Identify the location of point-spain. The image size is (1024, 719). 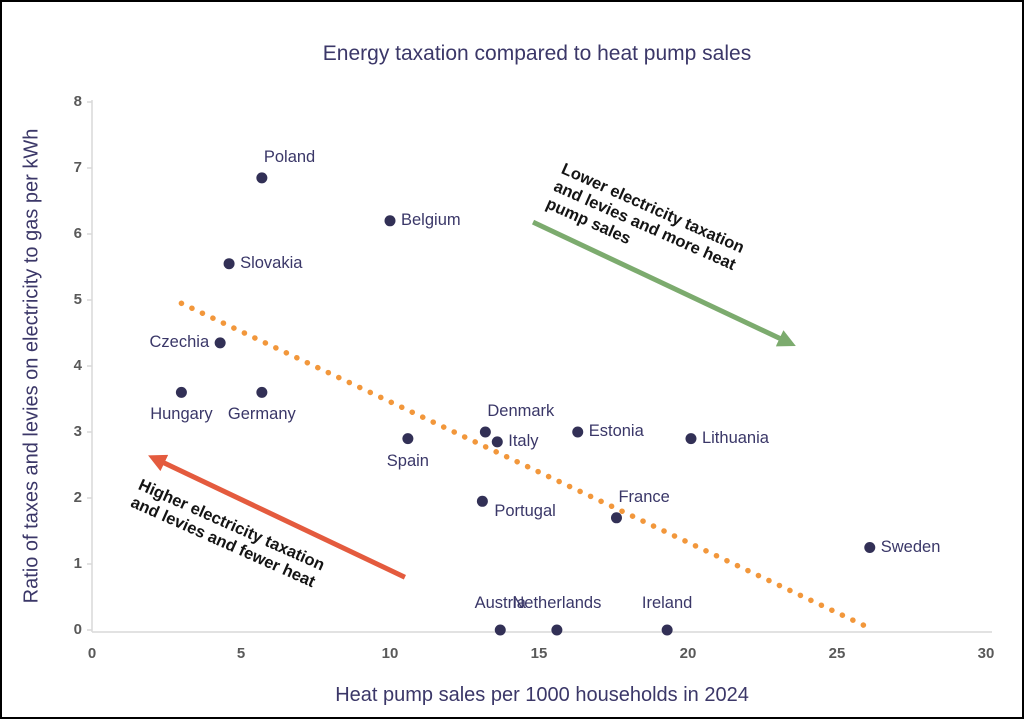
(408, 439).